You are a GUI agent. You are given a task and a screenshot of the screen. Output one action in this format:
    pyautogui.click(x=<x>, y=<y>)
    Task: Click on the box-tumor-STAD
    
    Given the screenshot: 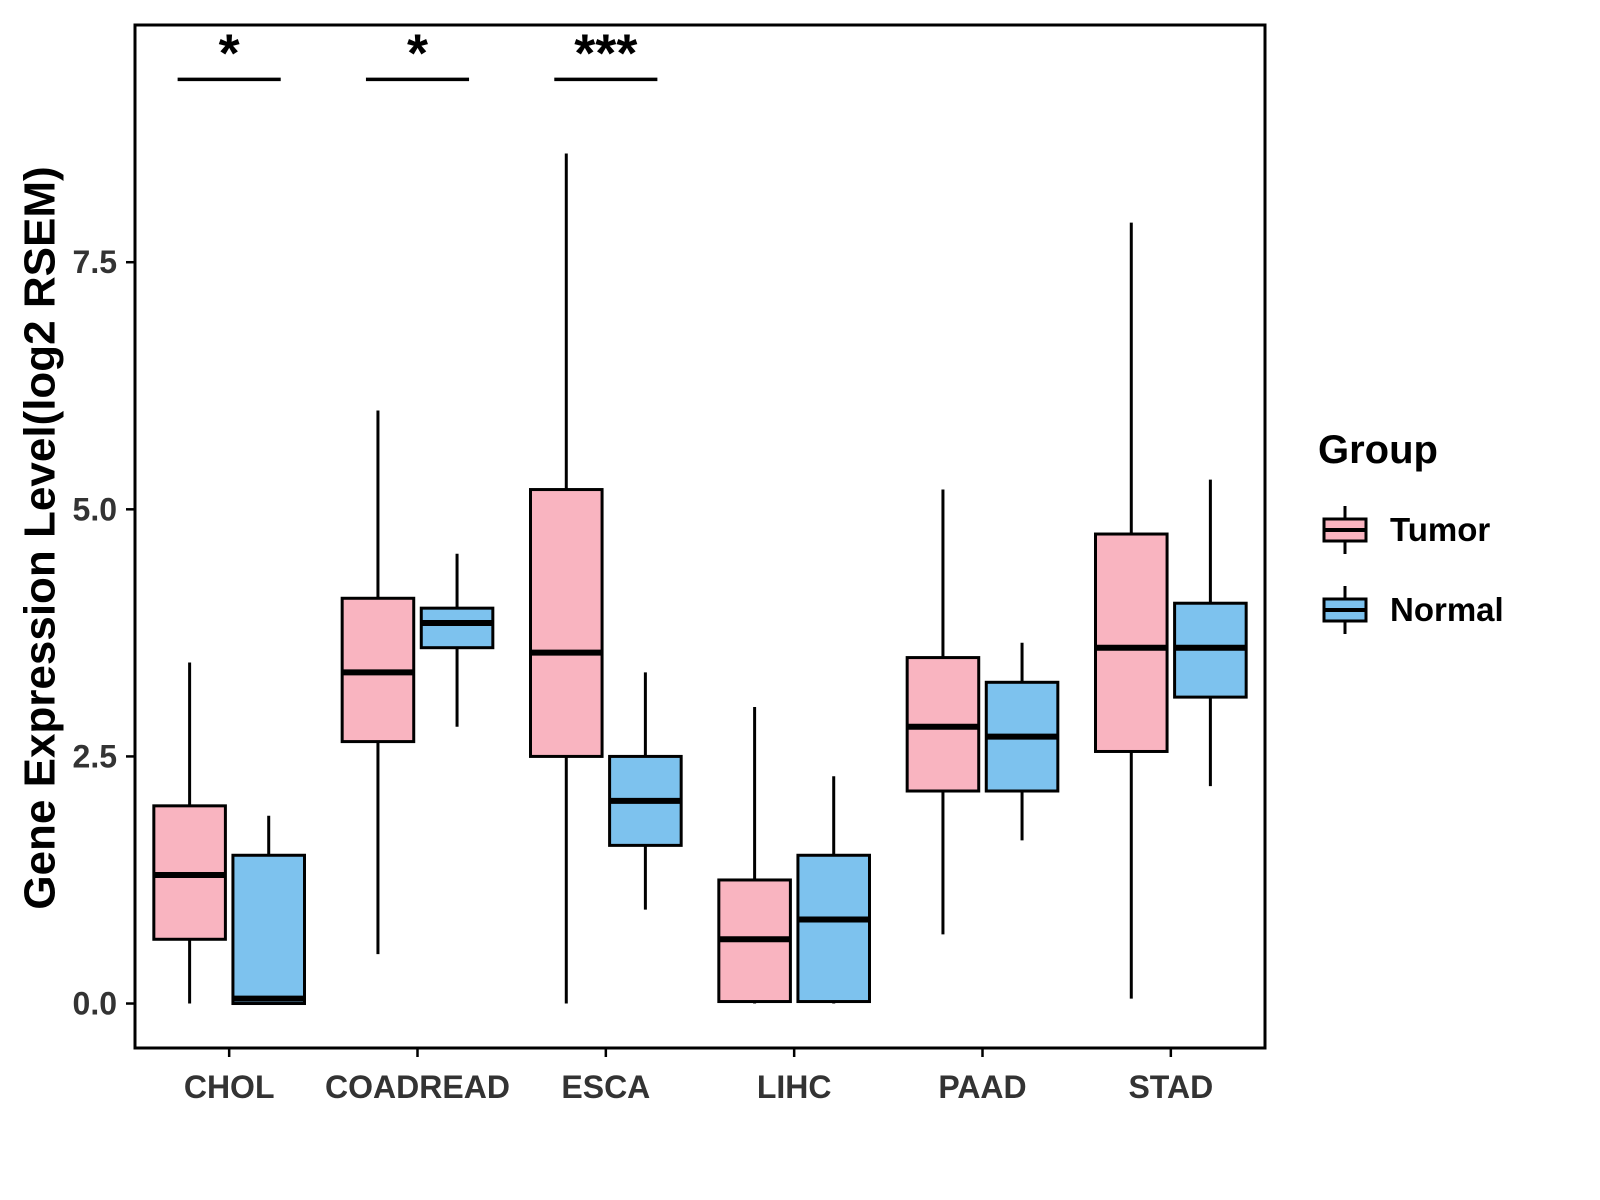 What is the action you would take?
    pyautogui.click(x=1131, y=642)
    